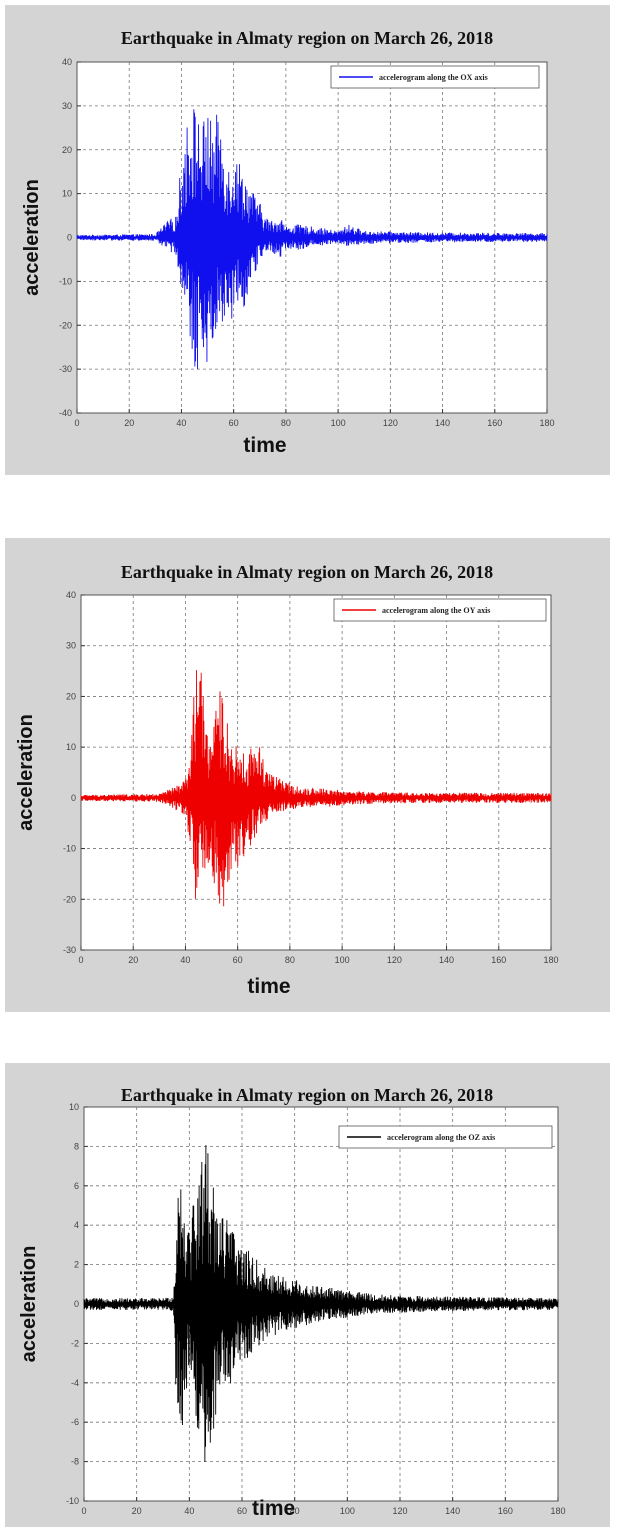  I want to click on legend-label: accelerogram along the OY axis, so click(436, 610).